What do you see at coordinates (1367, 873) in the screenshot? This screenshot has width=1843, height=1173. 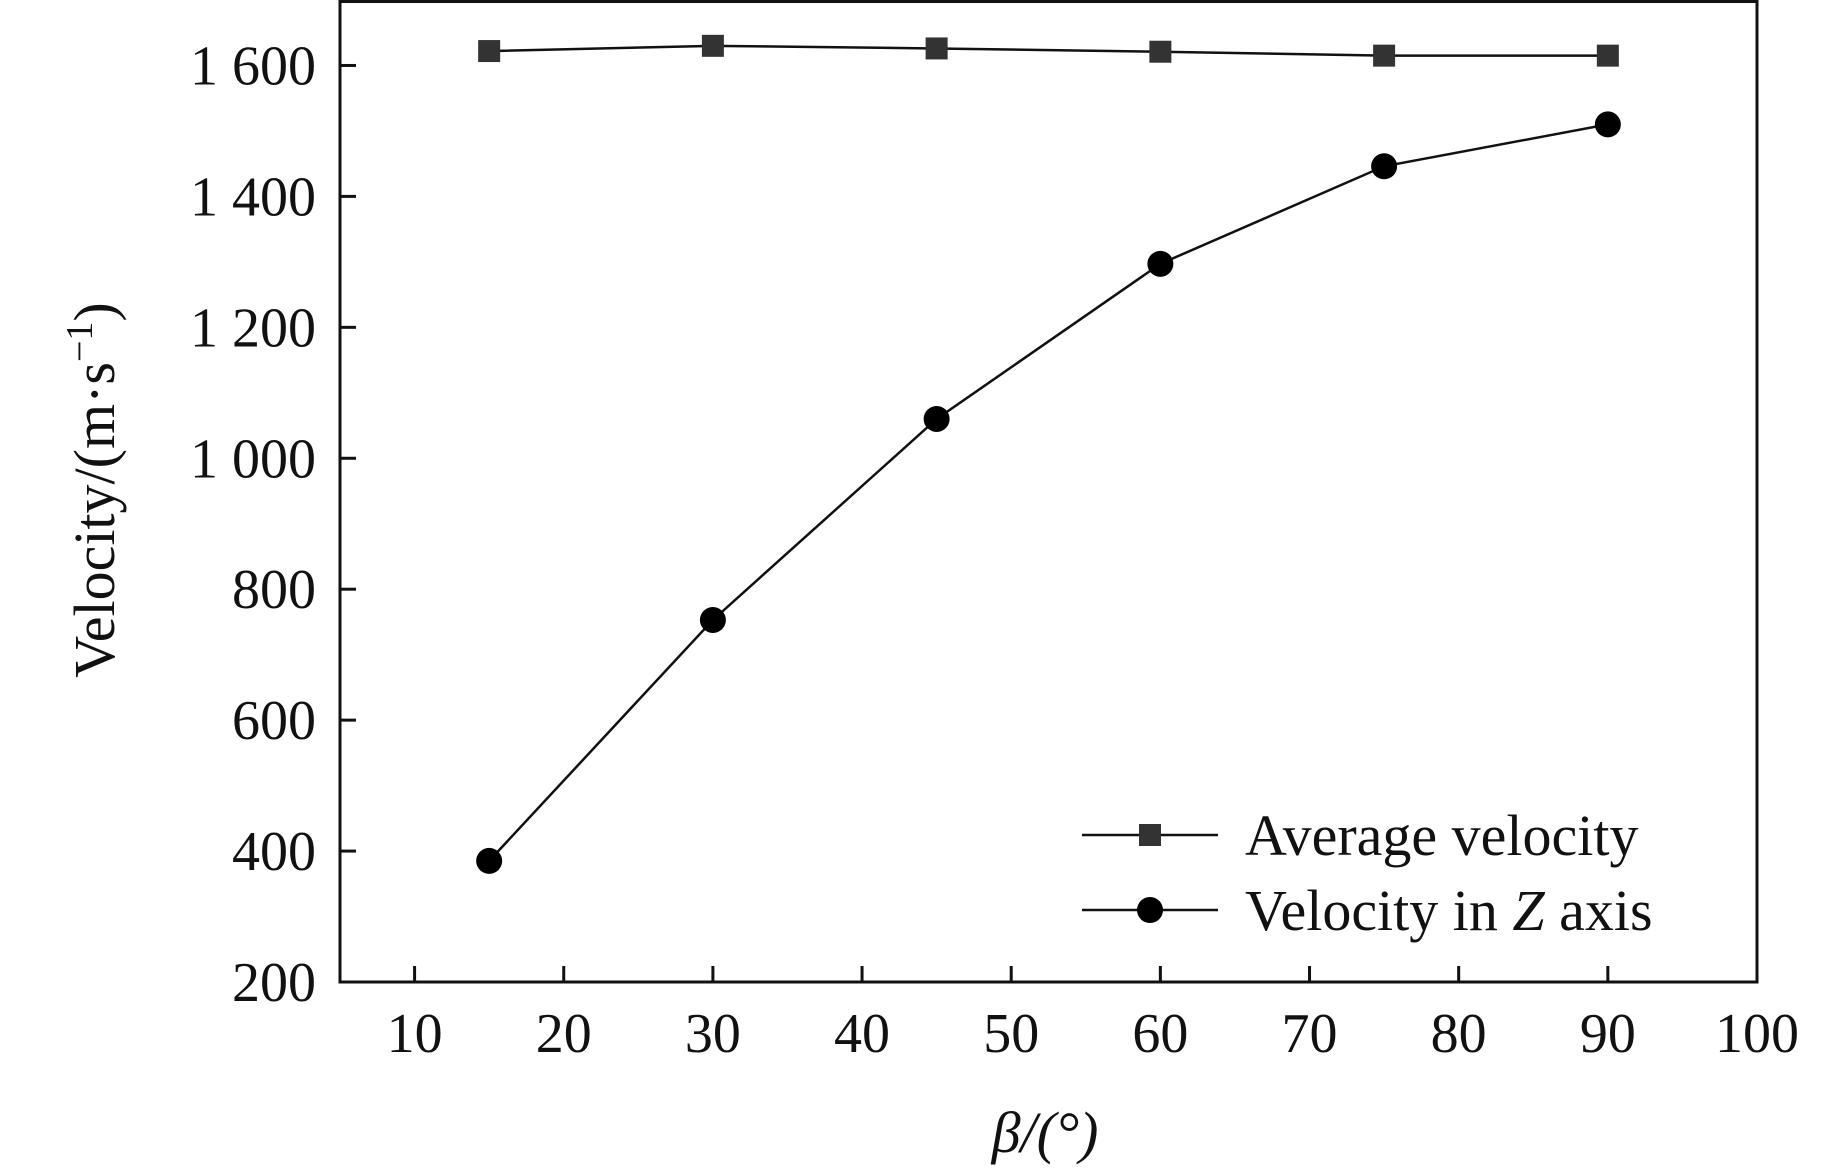 I see `legend: Average velocity Velocity in Z axis` at bounding box center [1367, 873].